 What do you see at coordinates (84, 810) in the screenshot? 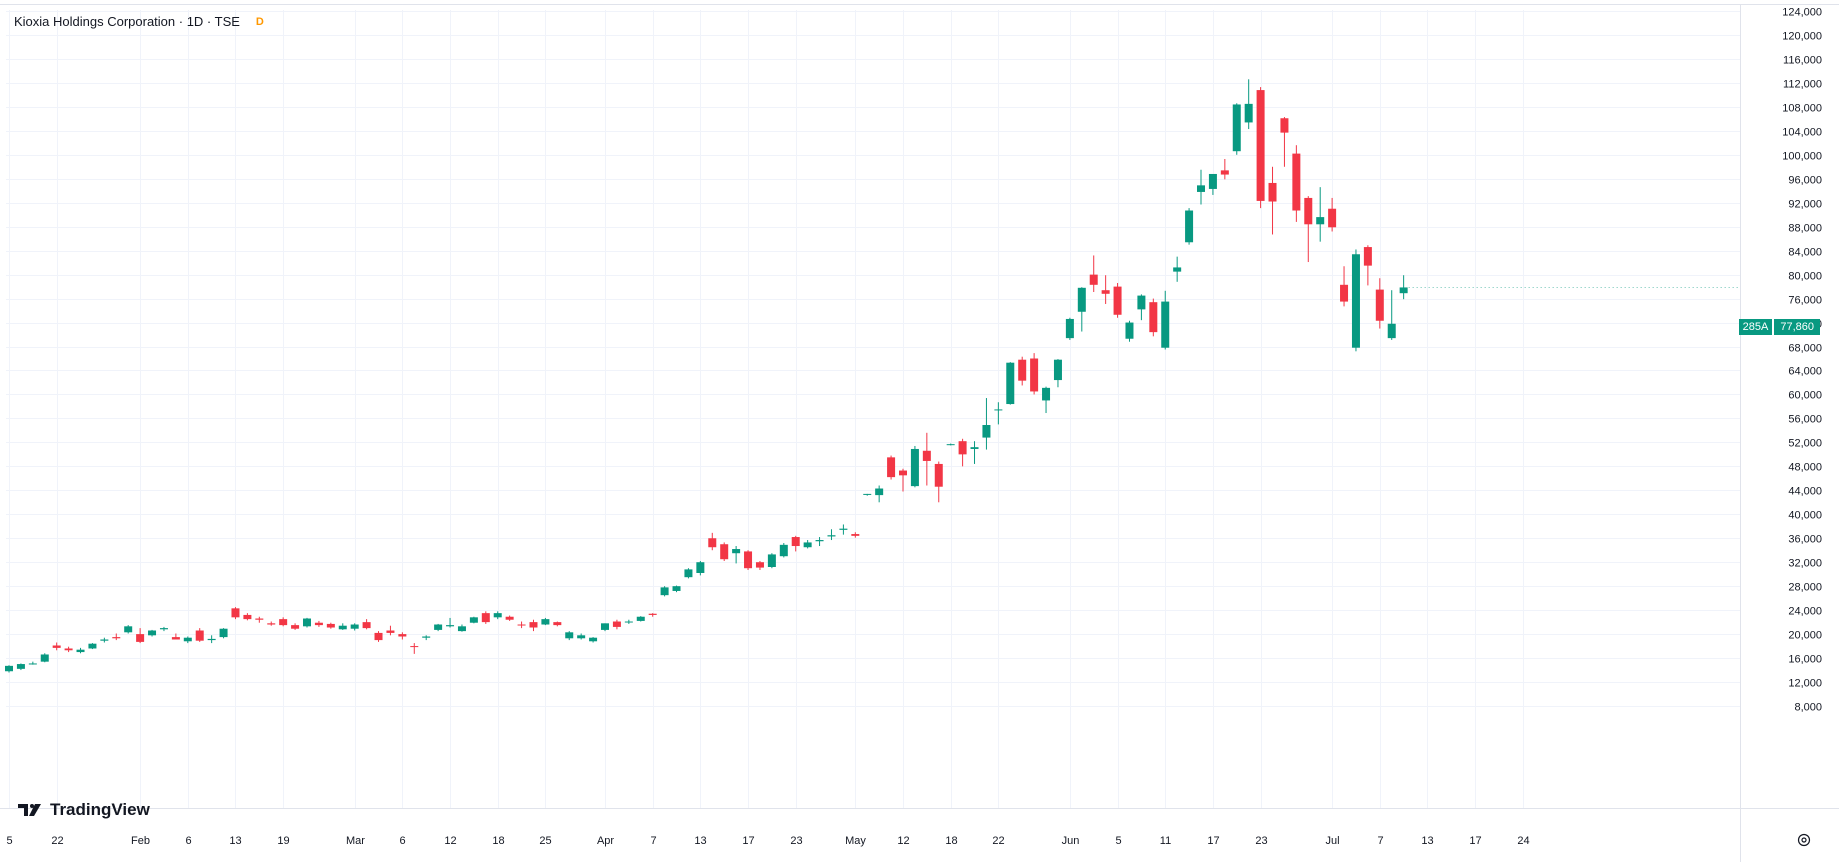
I see `tradingview-logo: TradingView` at bounding box center [84, 810].